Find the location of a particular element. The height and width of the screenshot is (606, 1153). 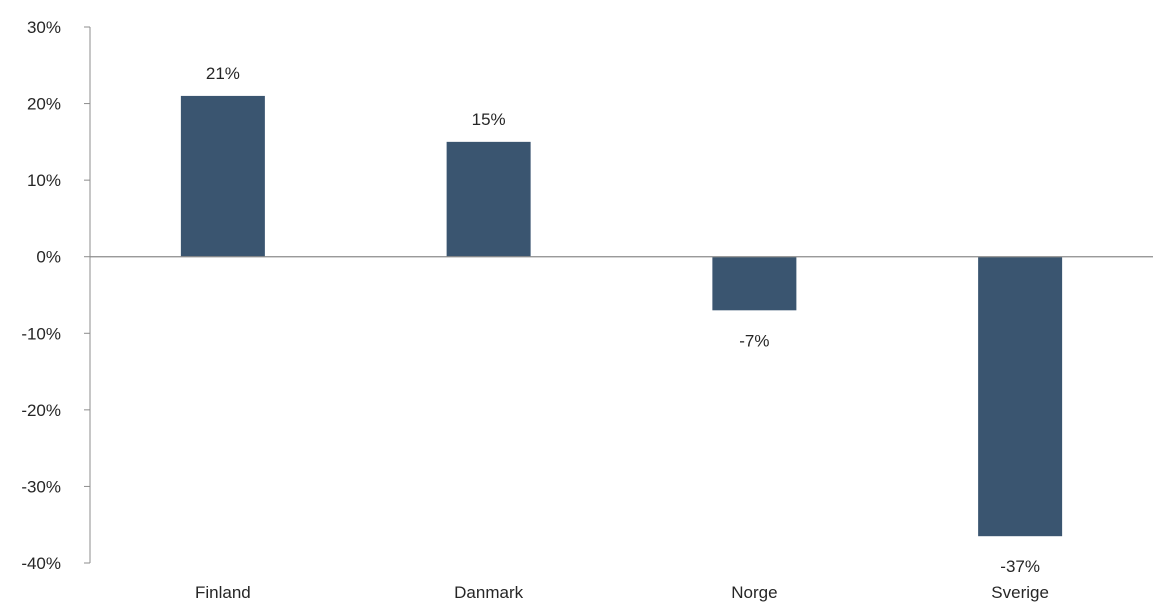

data-label: -37% is located at coordinates (1020, 566).